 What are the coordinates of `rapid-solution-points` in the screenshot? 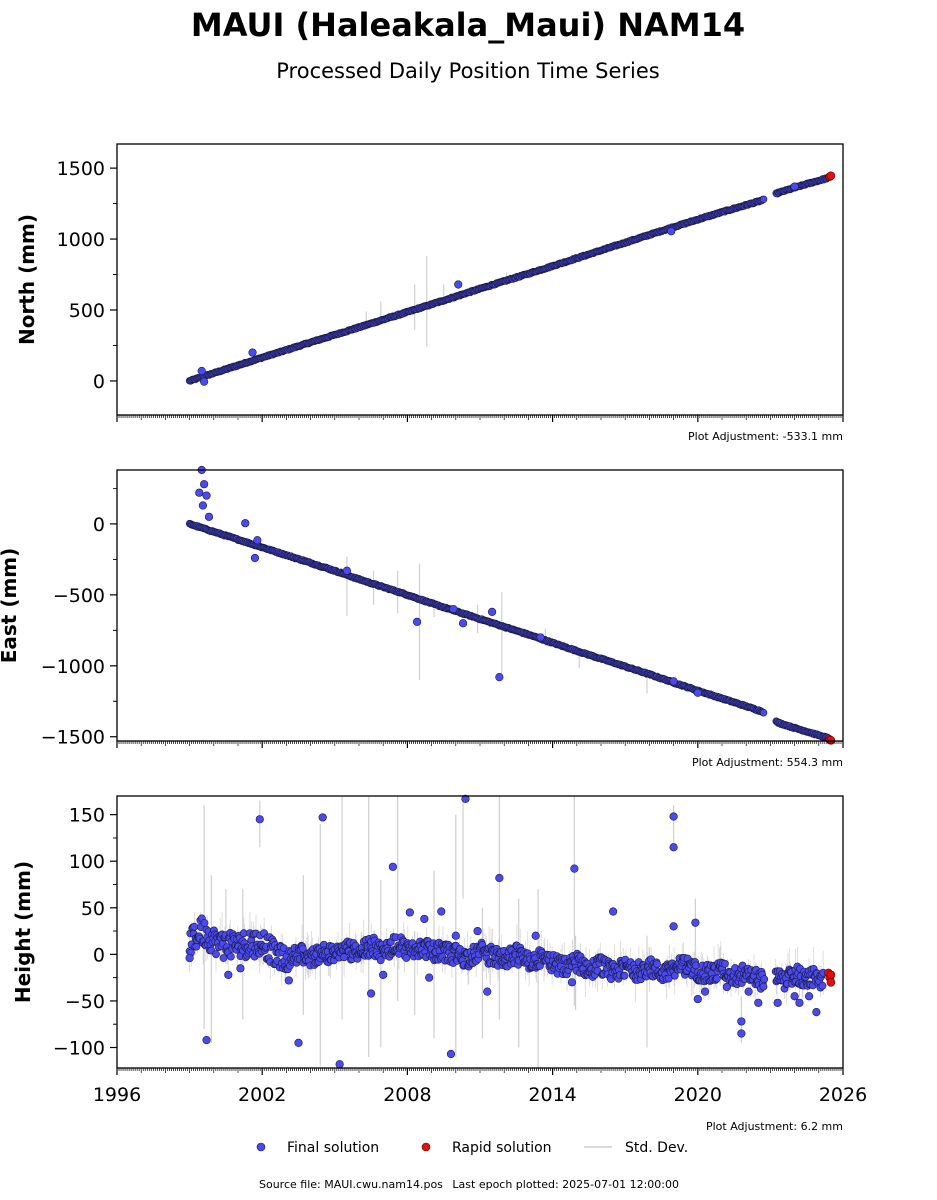 It's located at (830, 176).